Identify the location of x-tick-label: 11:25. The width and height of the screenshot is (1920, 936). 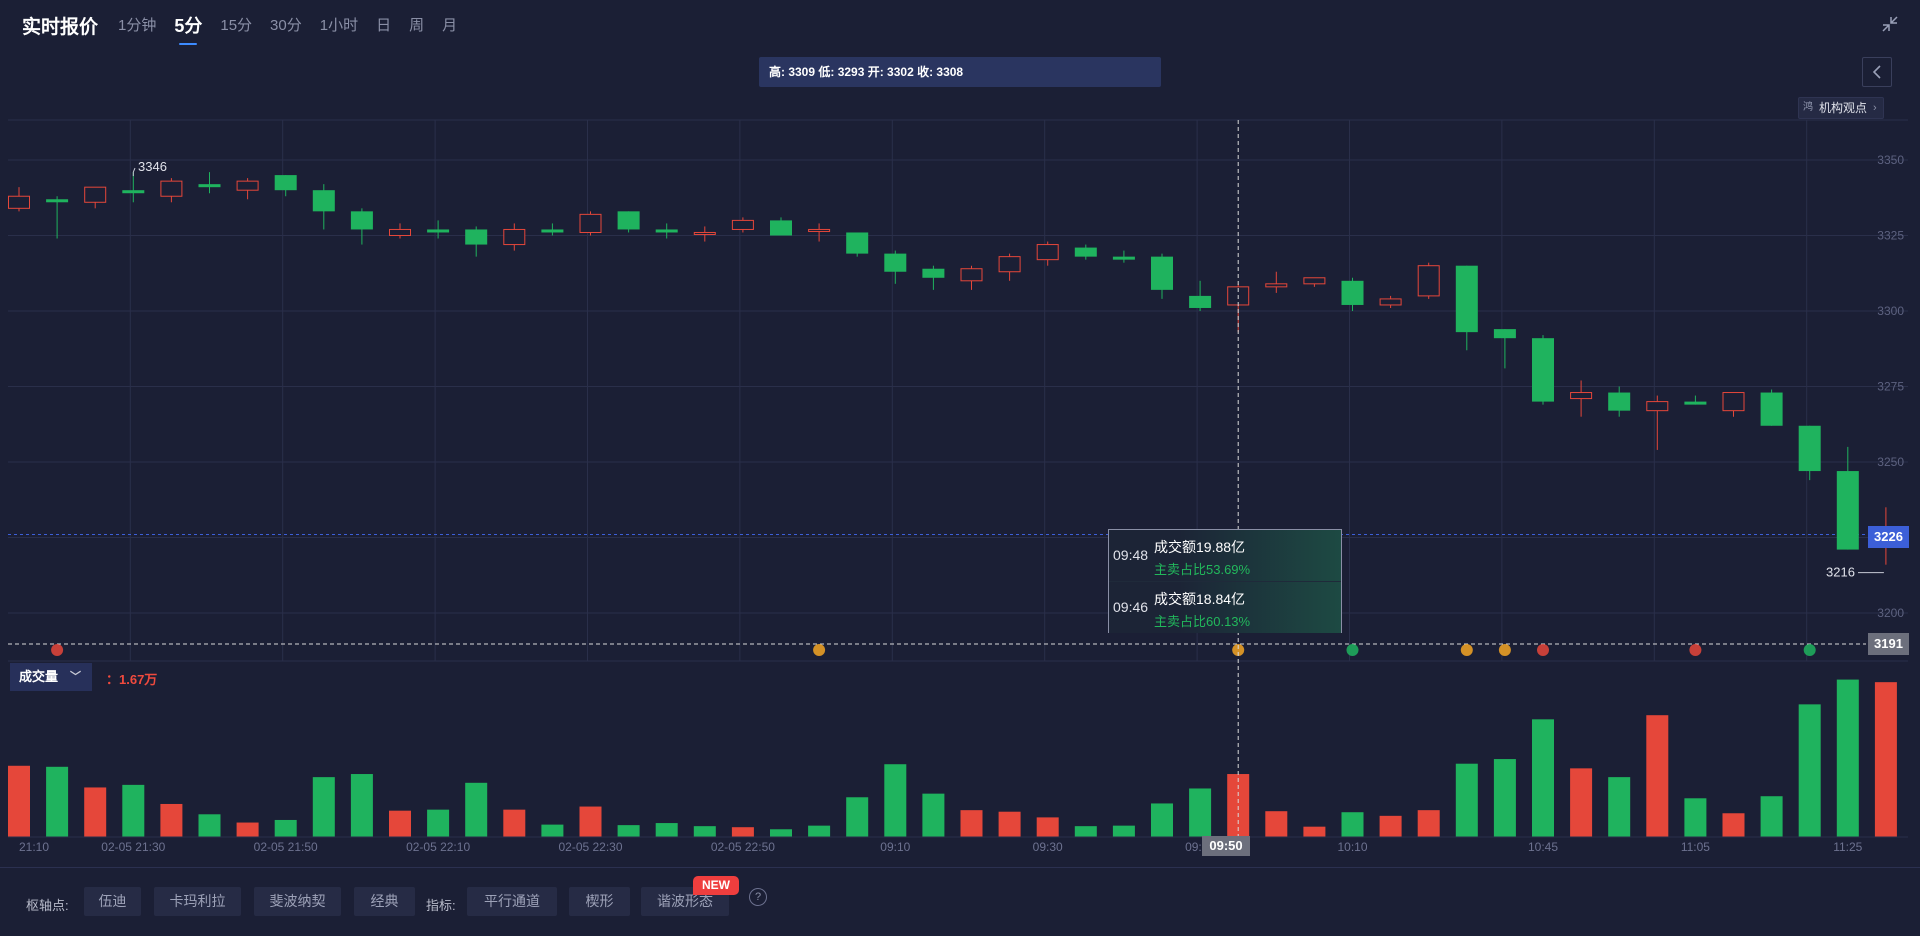
(1847, 847).